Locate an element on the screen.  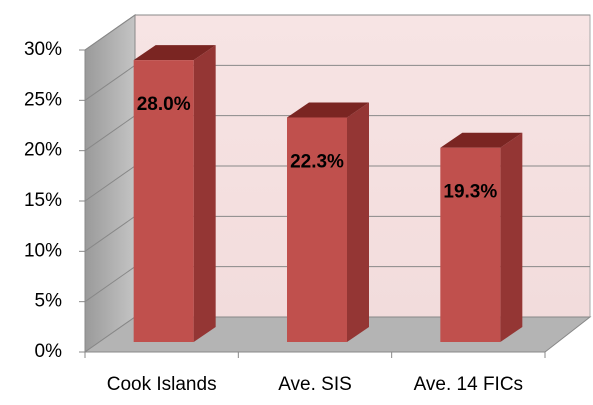
y-tick-label: 30% is located at coordinates (43, 49).